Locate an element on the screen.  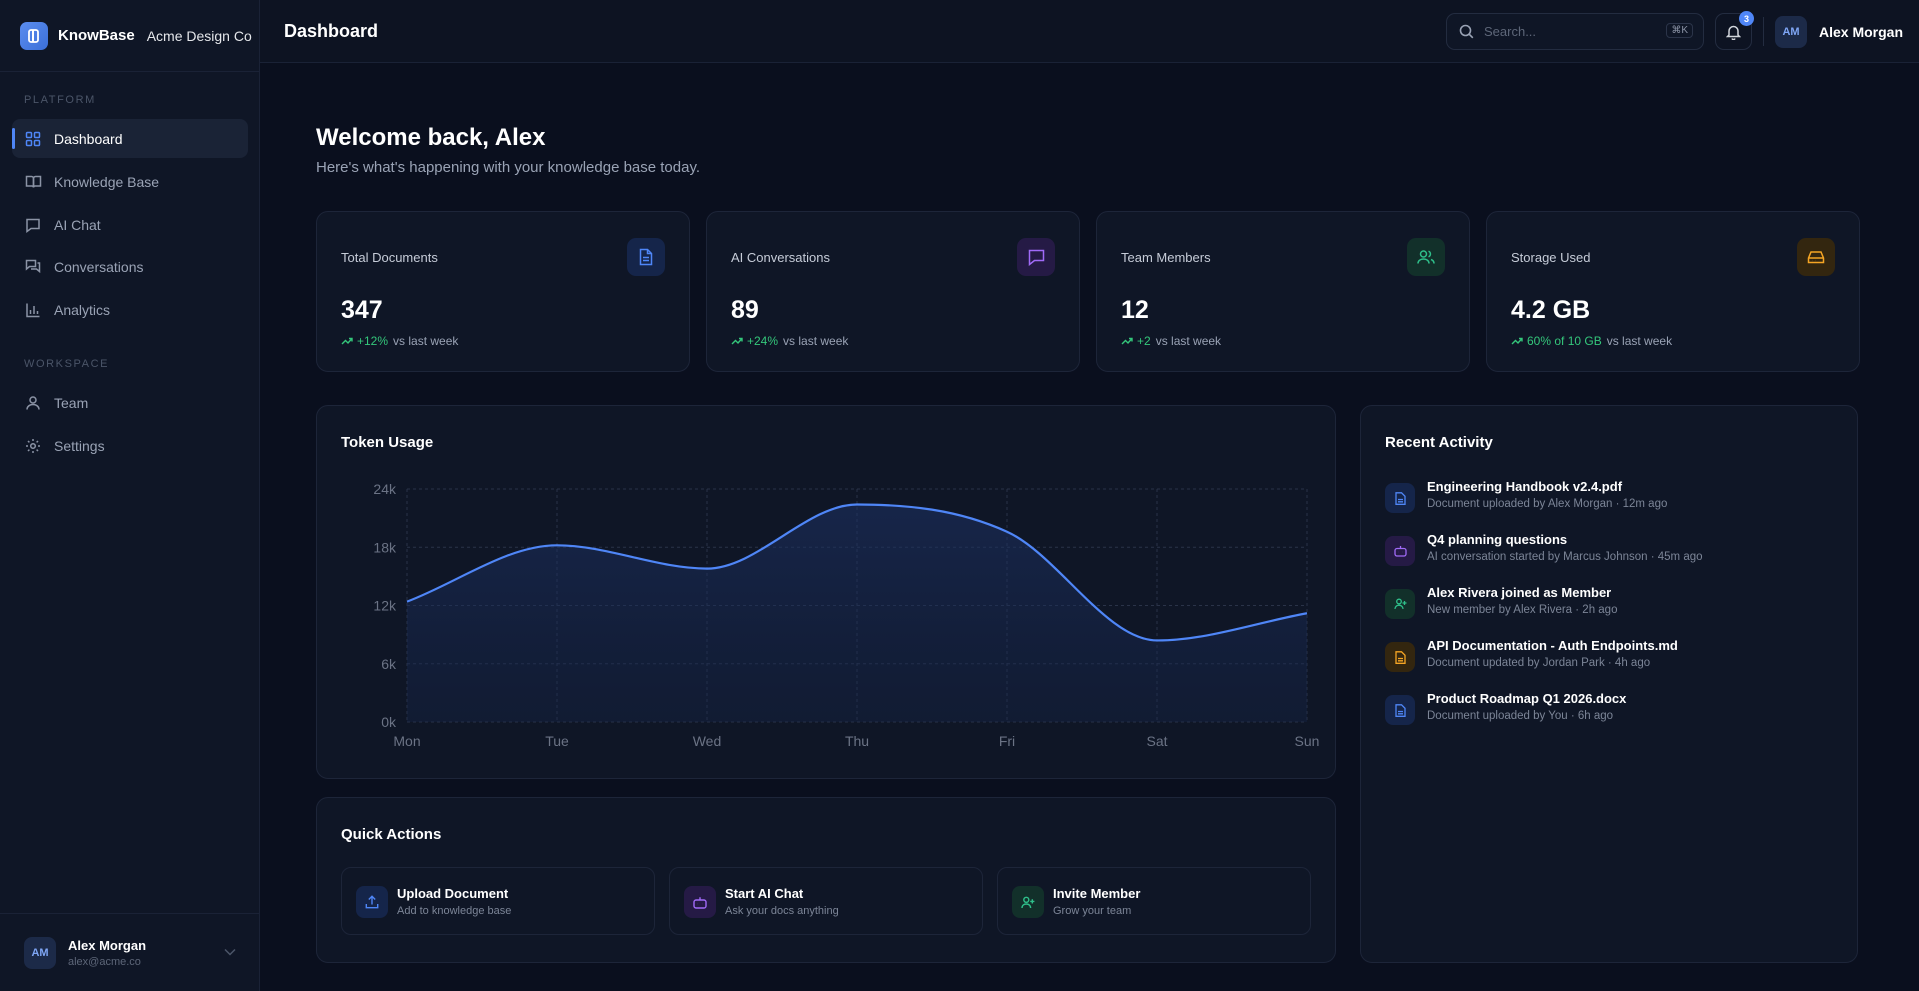
notification-badge: 3 is located at coordinates (1746, 18).